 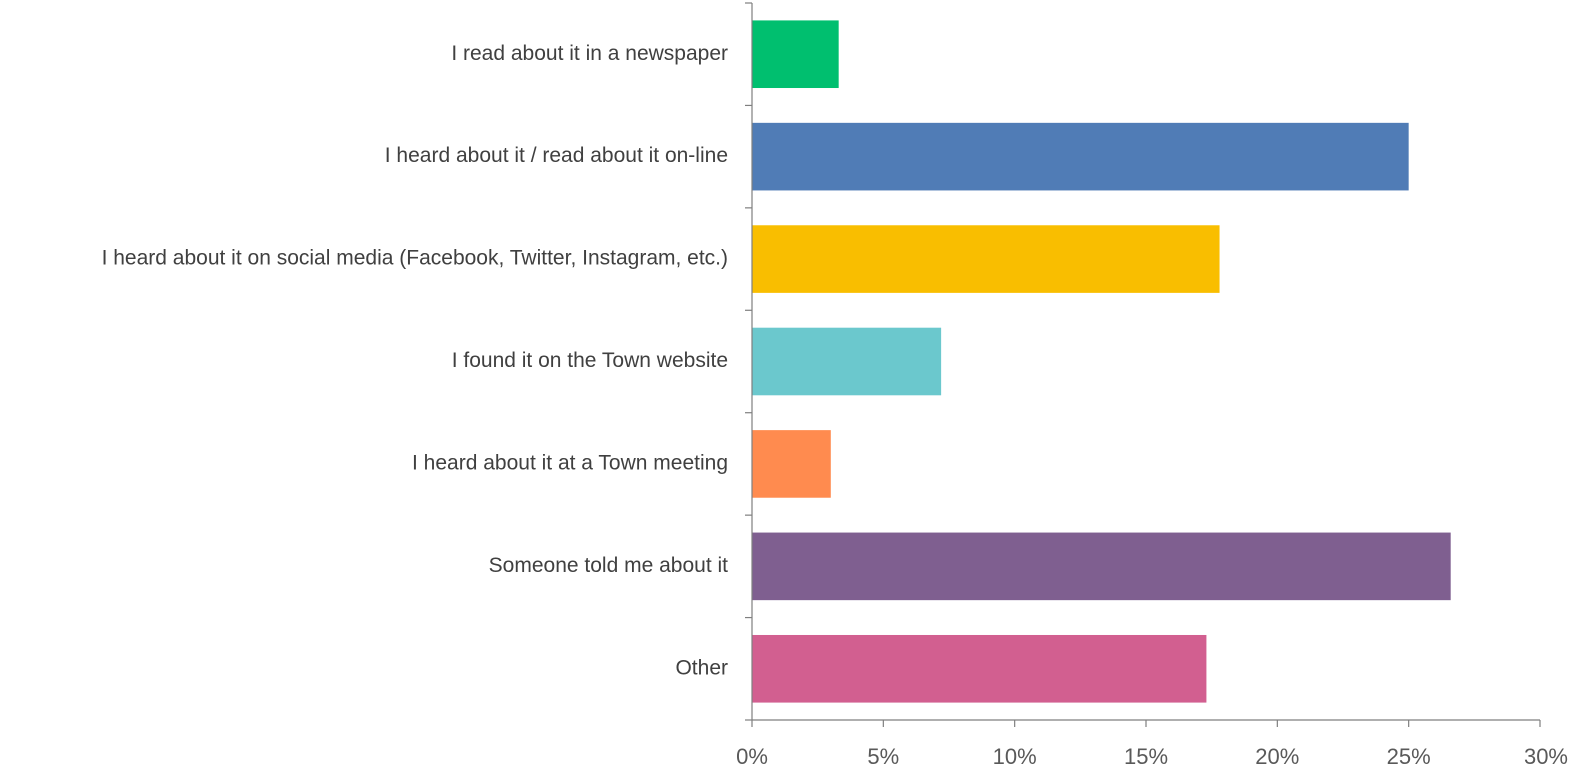 I want to click on x-tick-label: 10%, so click(x=1015, y=756).